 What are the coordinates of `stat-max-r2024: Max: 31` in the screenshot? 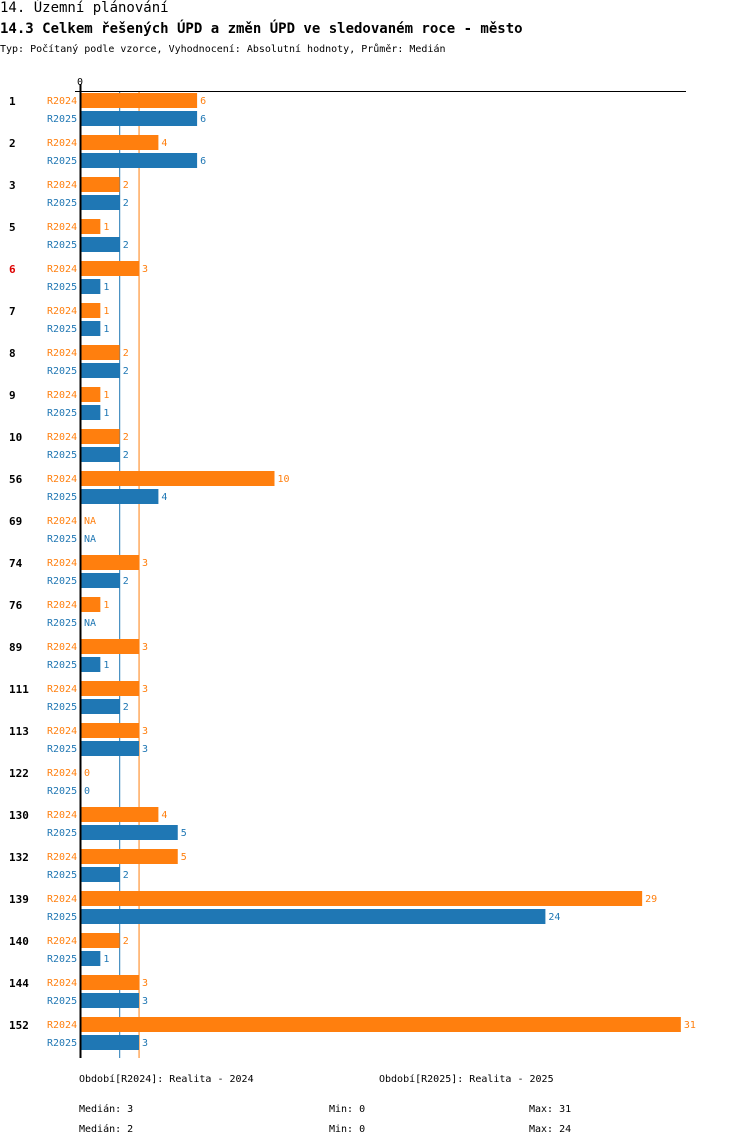 It's located at (550, 1109).